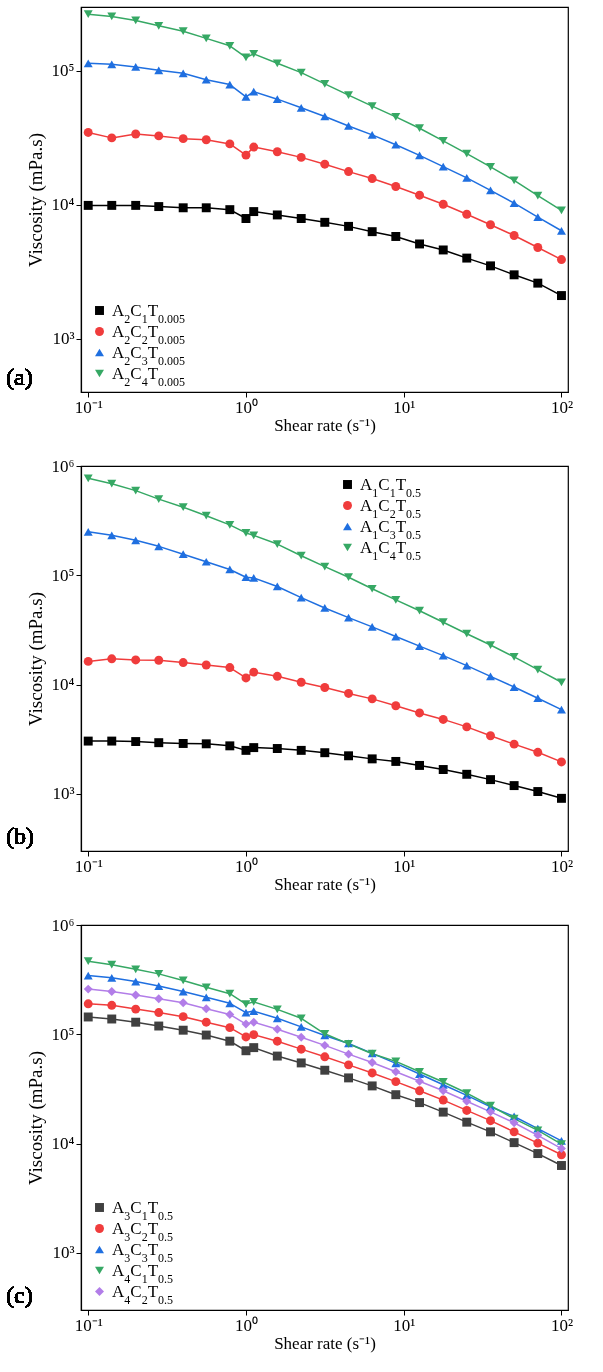 This screenshot has width=603, height=1372. I want to click on legend-label: A$_{2}$C$_{1}$T$_{0.005}$, so click(149, 313).